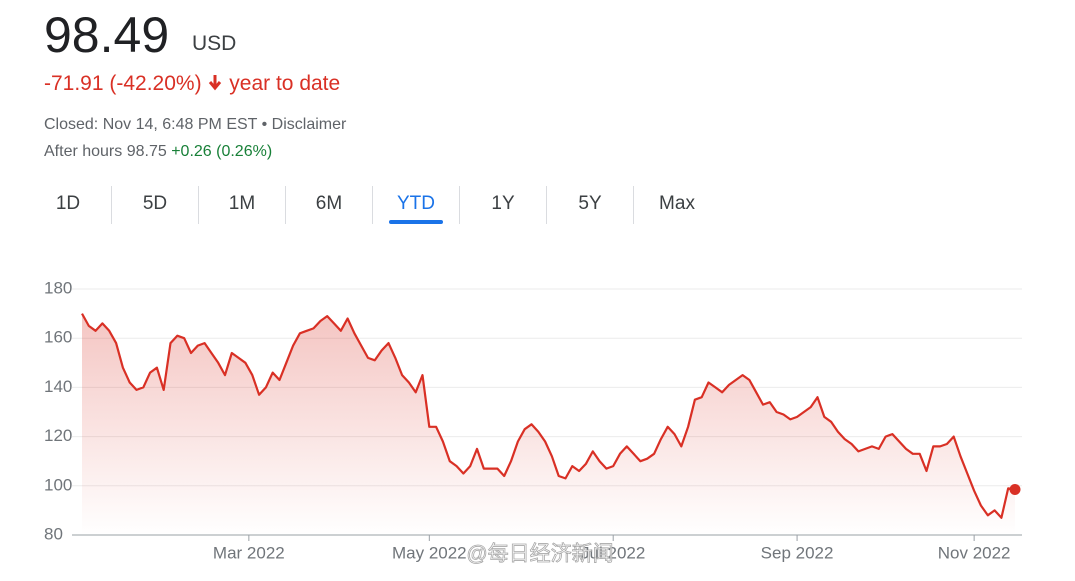  Describe the element at coordinates (613, 552) in the screenshot. I see `x-tick-label: Jul 2022` at that location.